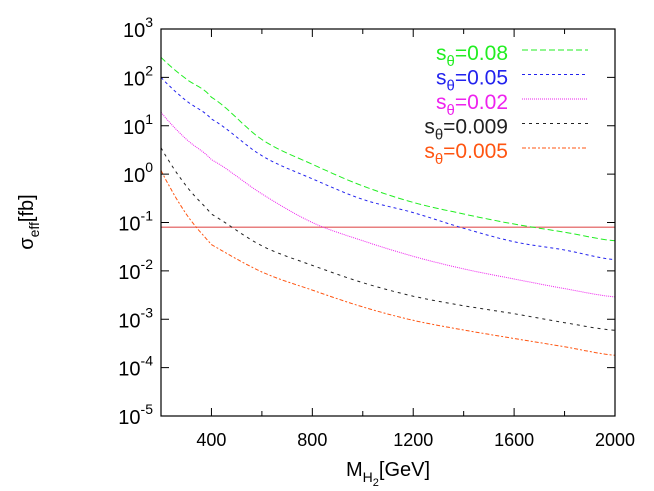  I want to click on y-tick-label: 10⁻¹, so click(135, 222).